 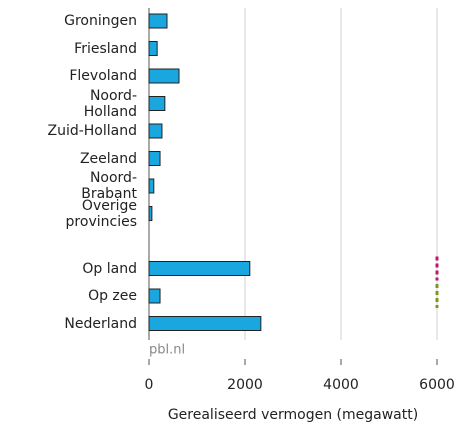 What do you see at coordinates (245, 385) in the screenshot?
I see `x-tick-label: 2000` at bounding box center [245, 385].